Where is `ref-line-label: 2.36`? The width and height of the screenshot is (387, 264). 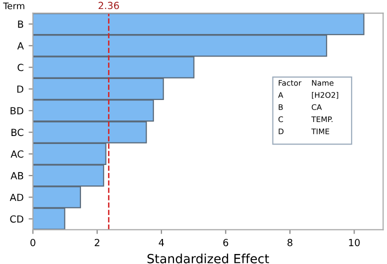 ref-line-label: 2.36 is located at coordinates (108, 6).